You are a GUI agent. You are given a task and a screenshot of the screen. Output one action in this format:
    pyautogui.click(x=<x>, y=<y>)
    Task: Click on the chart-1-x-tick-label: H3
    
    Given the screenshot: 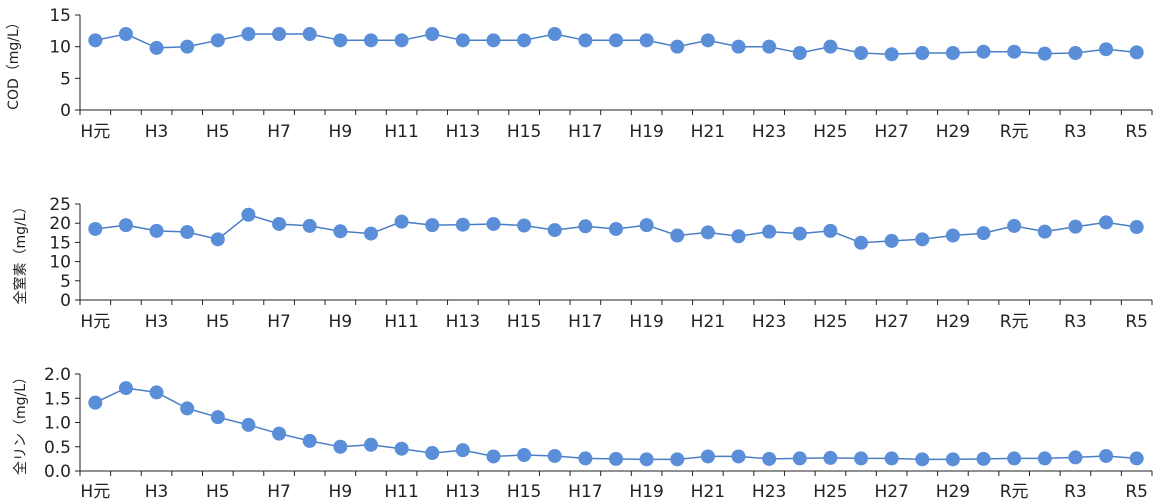 What is the action you would take?
    pyautogui.click(x=157, y=132)
    